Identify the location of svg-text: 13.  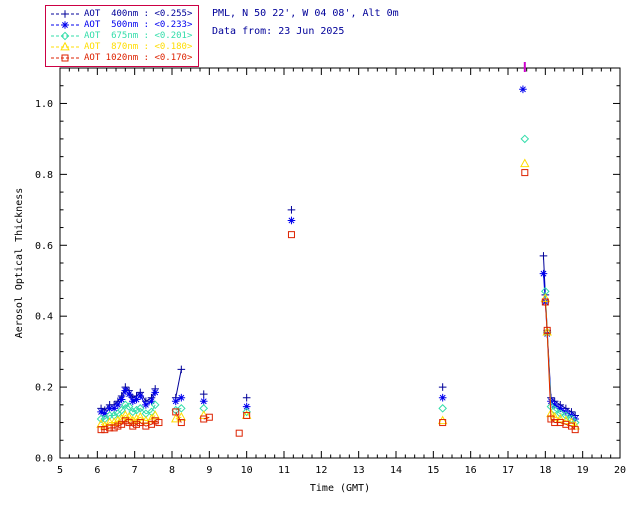
(359, 470).